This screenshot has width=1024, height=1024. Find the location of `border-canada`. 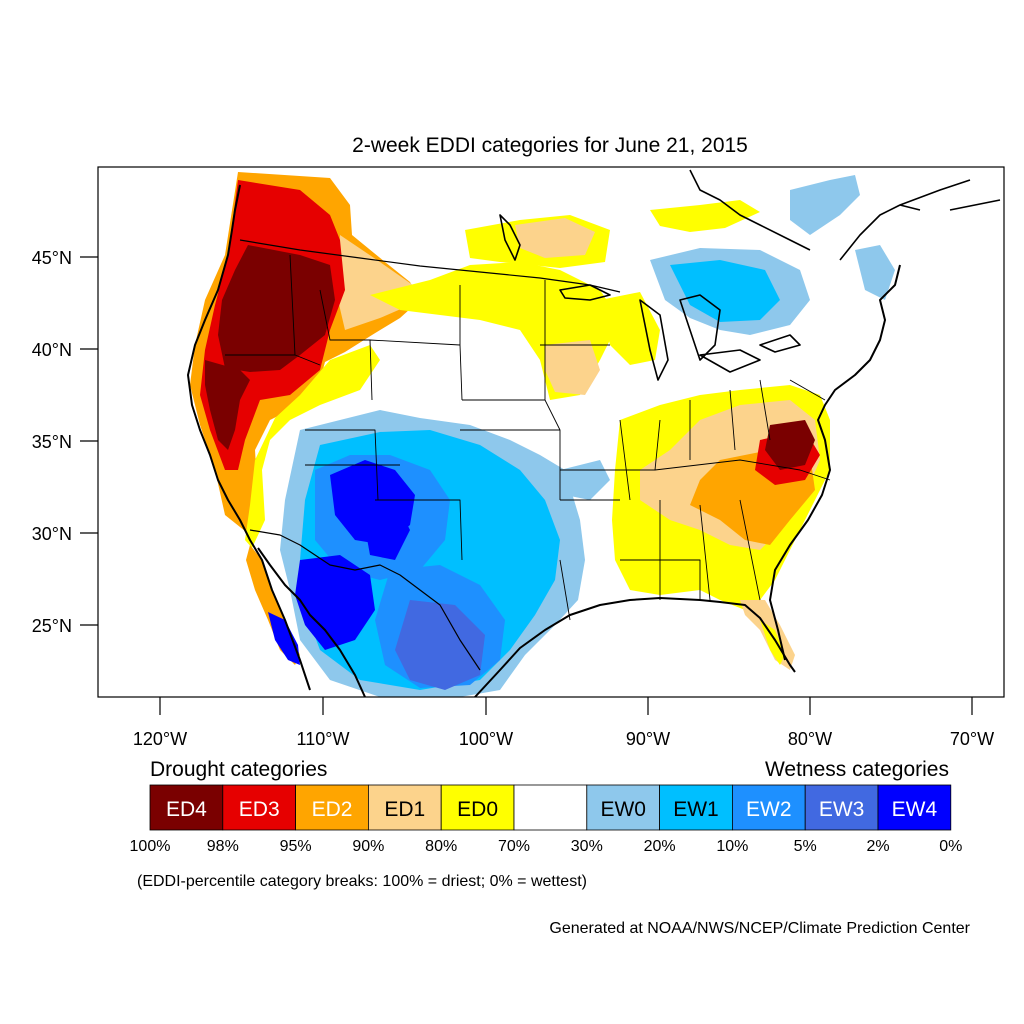

border-canada is located at coordinates (430, 266).